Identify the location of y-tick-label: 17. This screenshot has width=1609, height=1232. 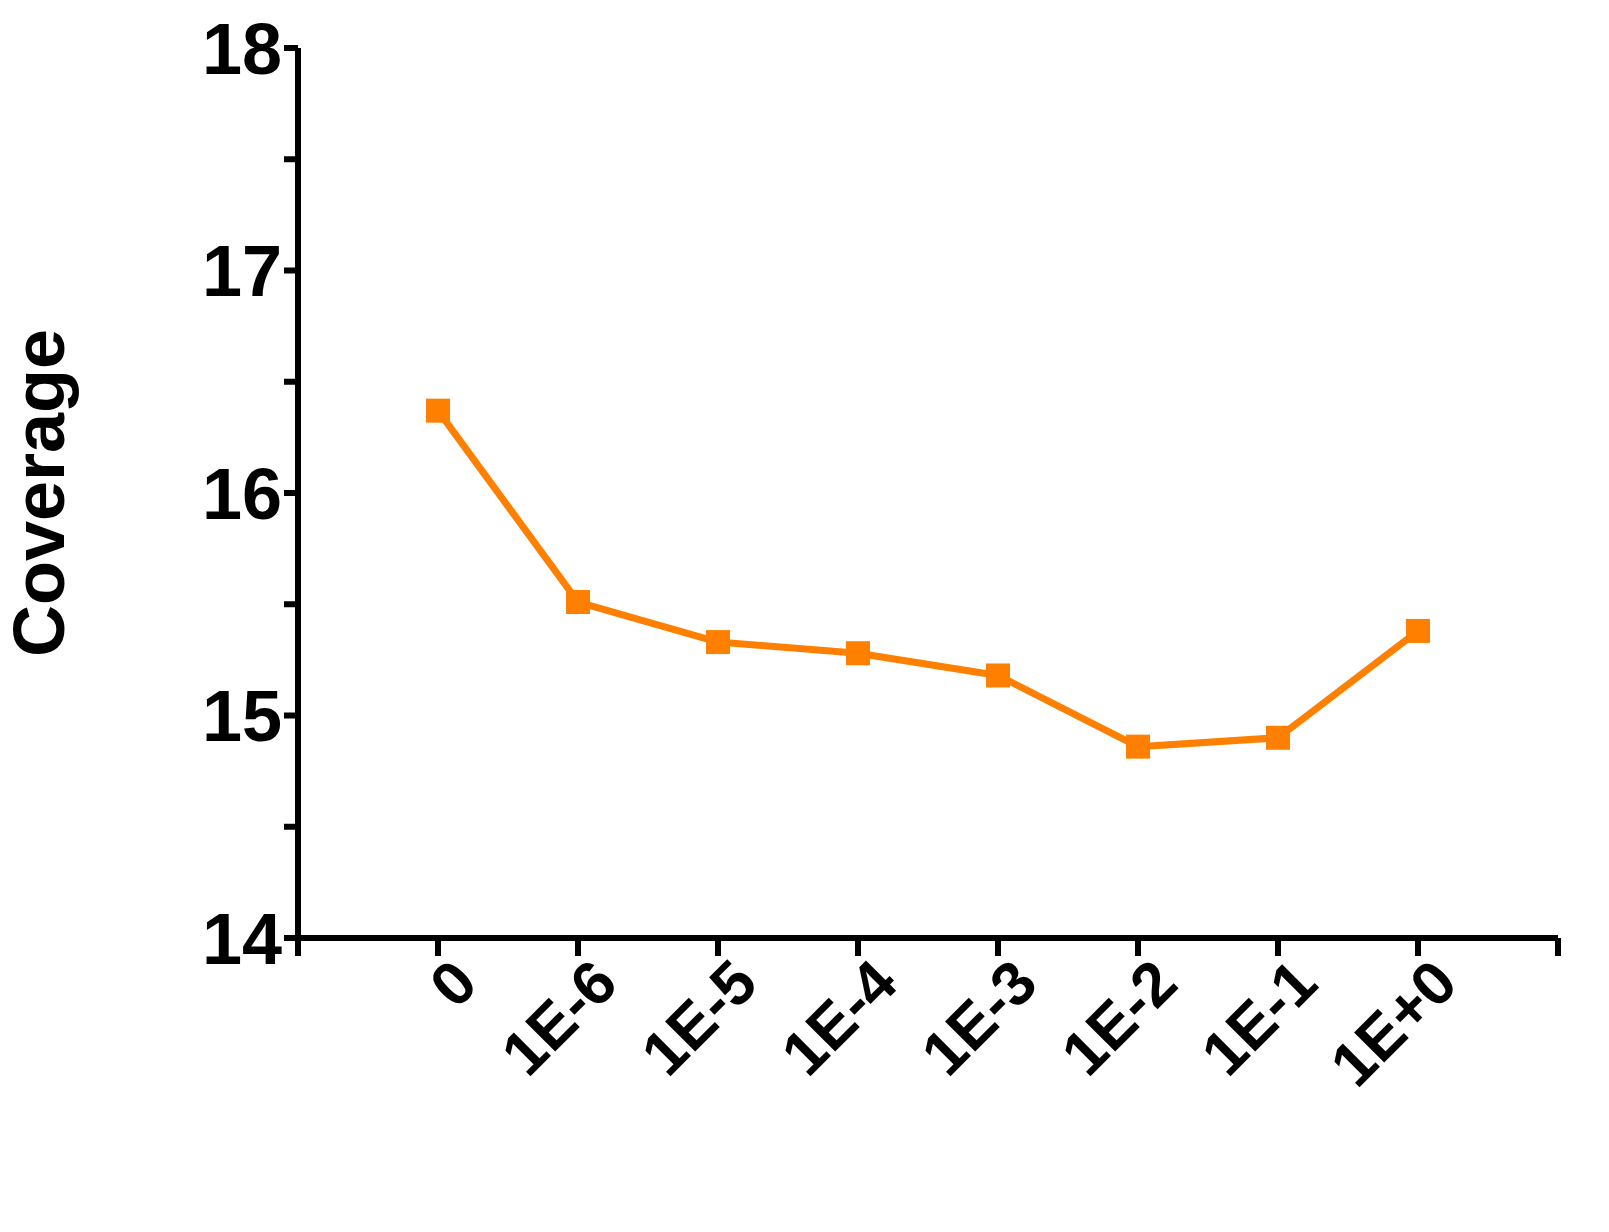
(241, 271).